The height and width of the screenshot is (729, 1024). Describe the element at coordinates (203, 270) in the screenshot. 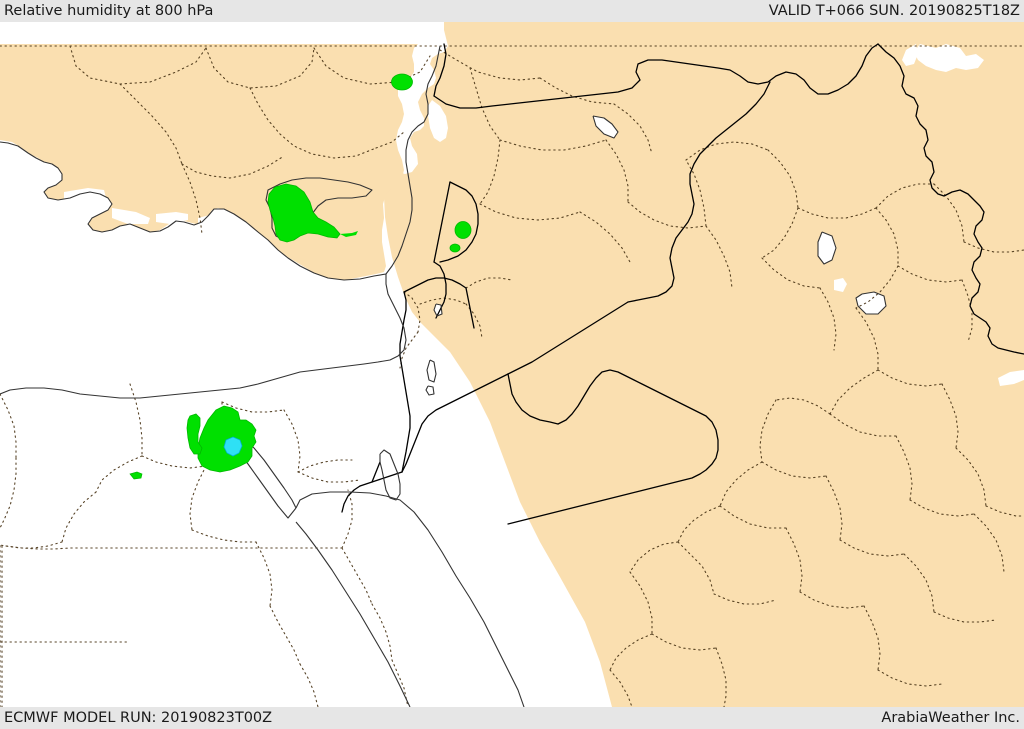

I see `mediterranean-sea` at that location.